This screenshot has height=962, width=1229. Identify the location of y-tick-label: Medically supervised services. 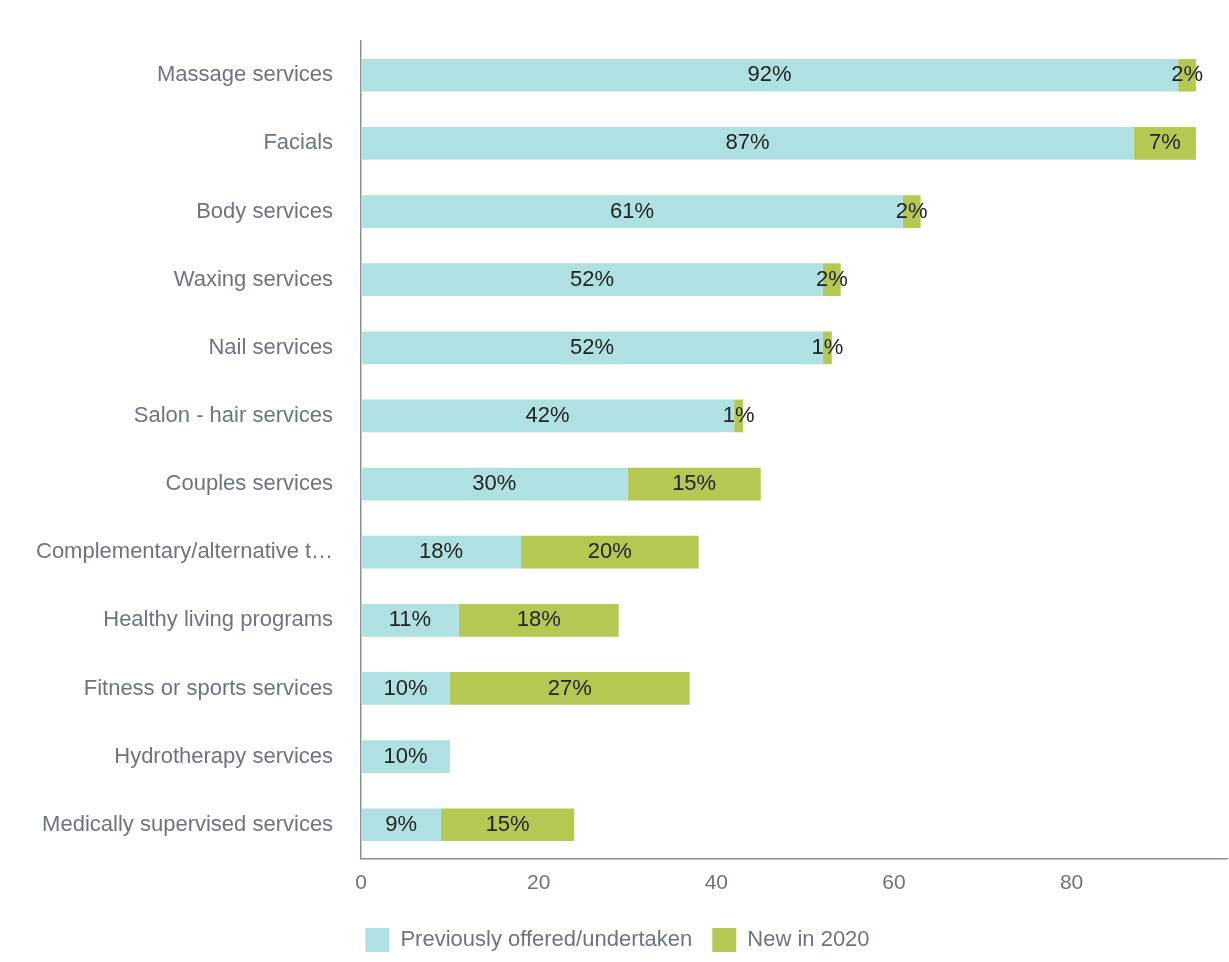
(188, 823).